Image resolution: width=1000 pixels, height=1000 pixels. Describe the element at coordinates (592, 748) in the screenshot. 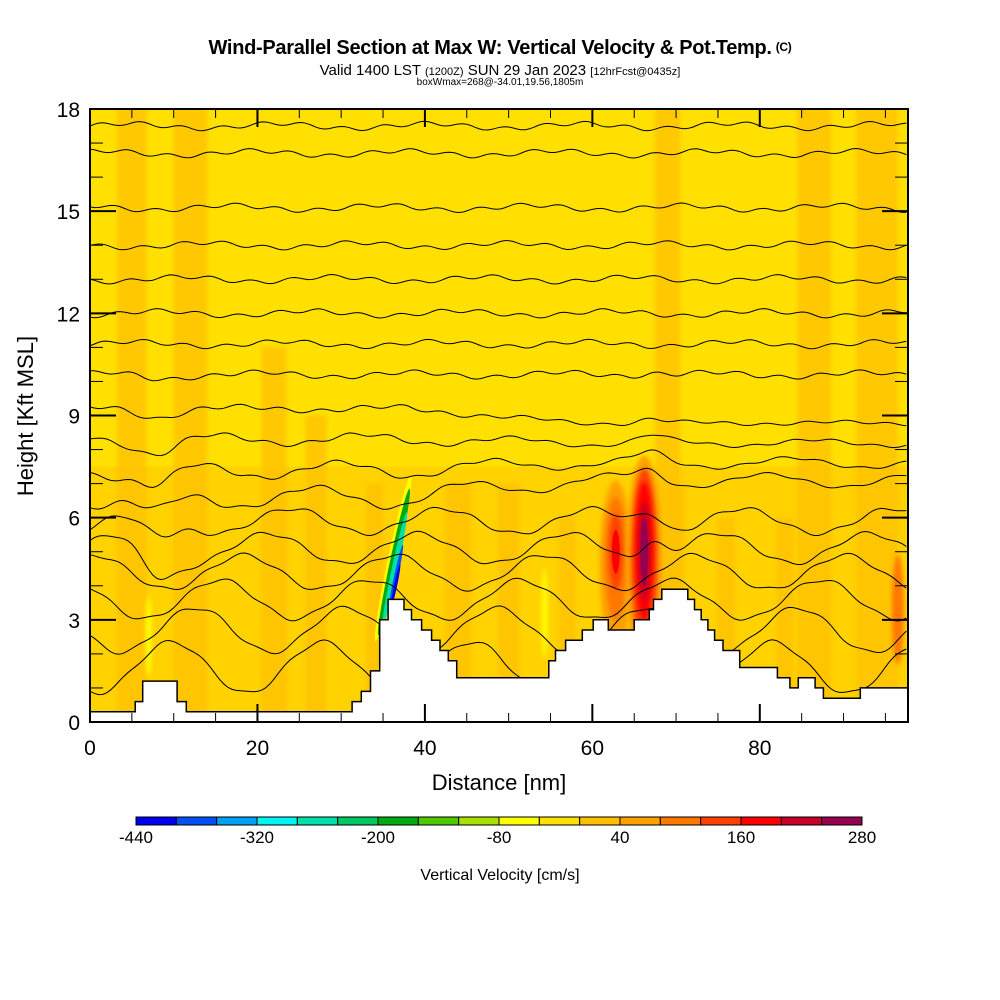

I see `x-tick-label: 60` at that location.